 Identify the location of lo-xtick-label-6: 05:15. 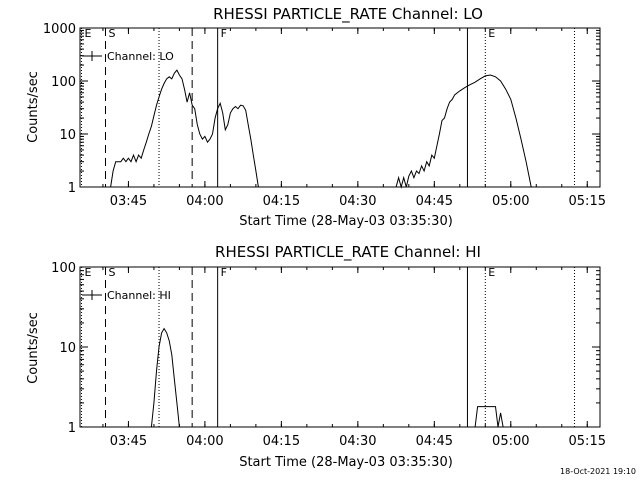
(587, 201).